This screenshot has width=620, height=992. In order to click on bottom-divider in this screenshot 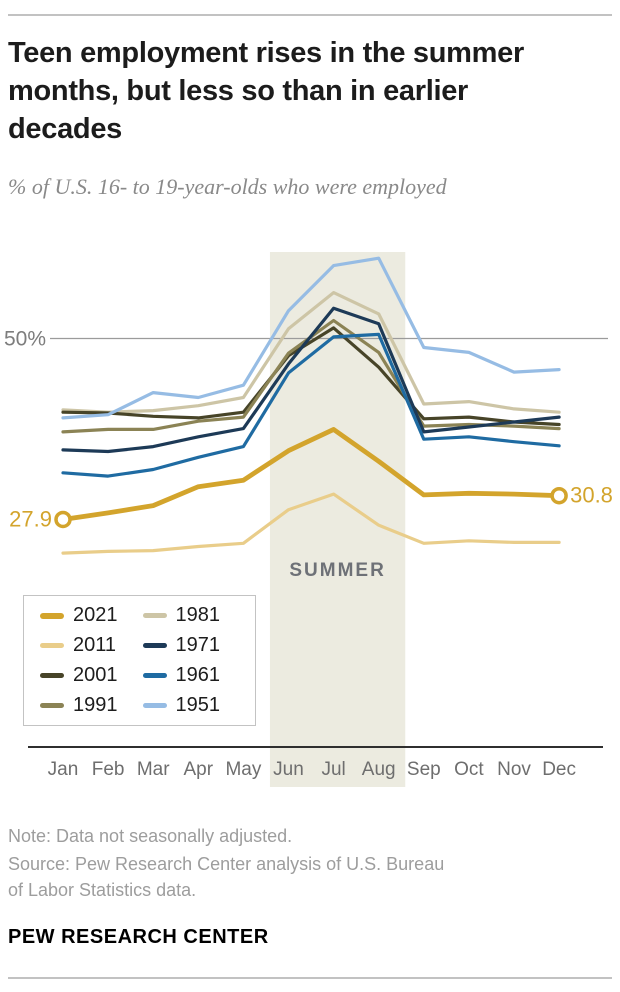, I will do `click(310, 978)`.